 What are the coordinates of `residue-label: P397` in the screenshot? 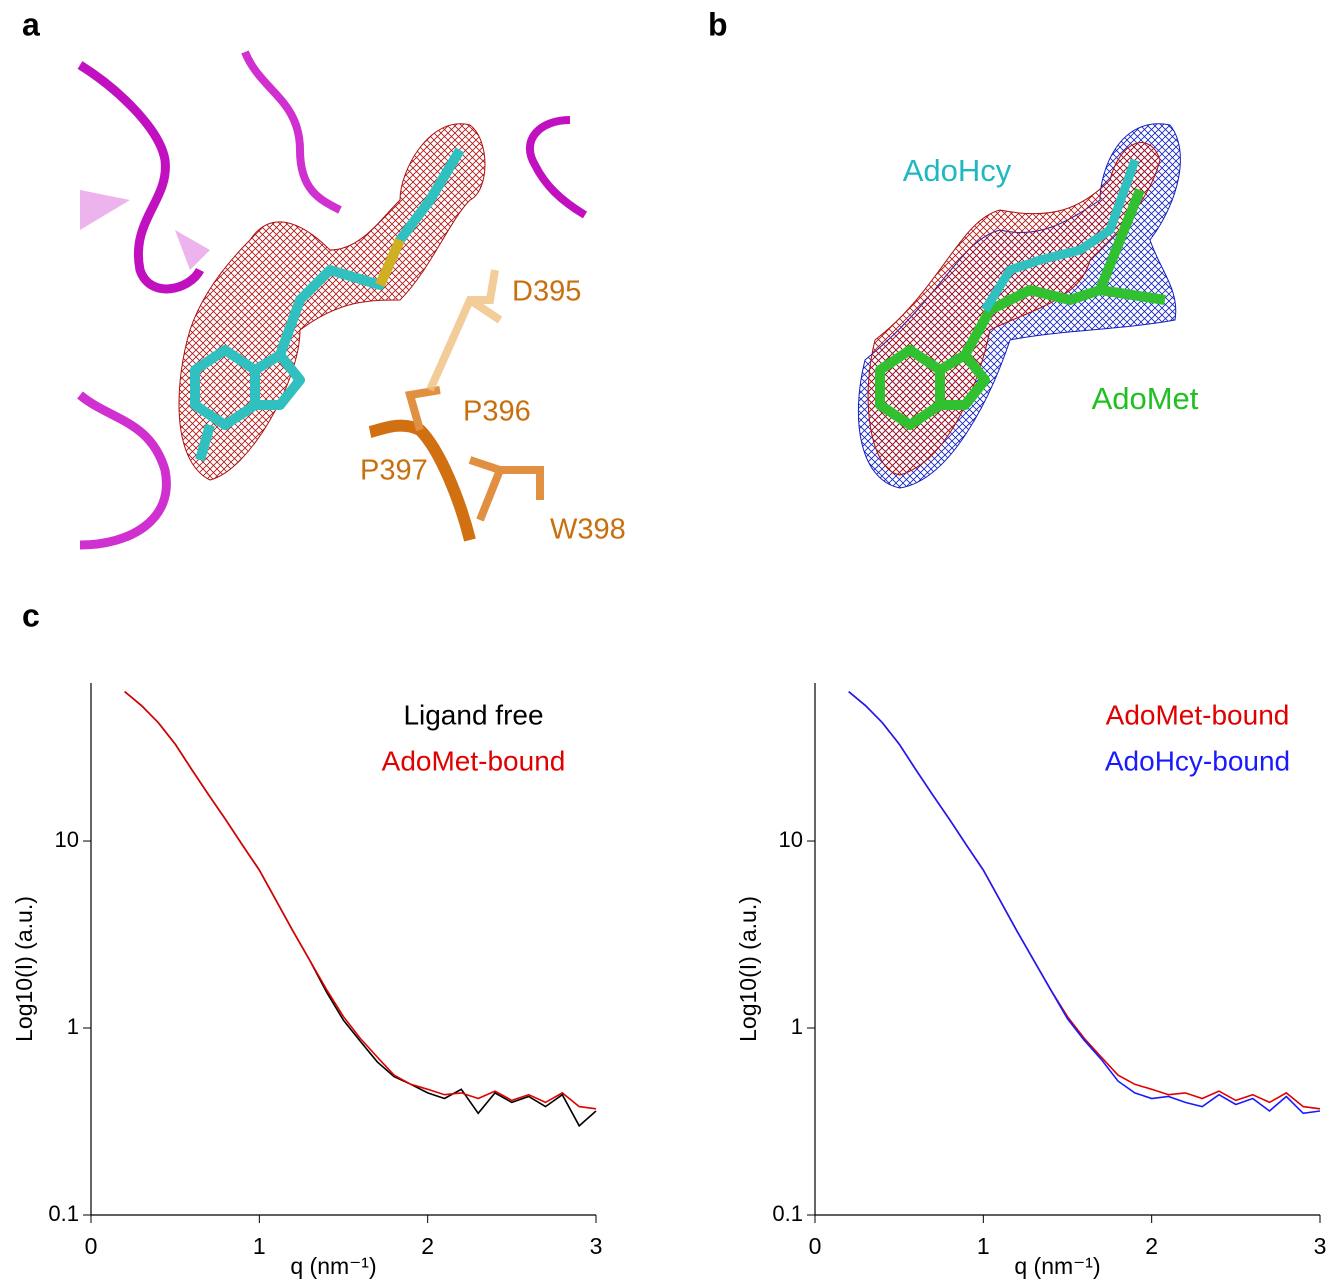 It's located at (394, 471).